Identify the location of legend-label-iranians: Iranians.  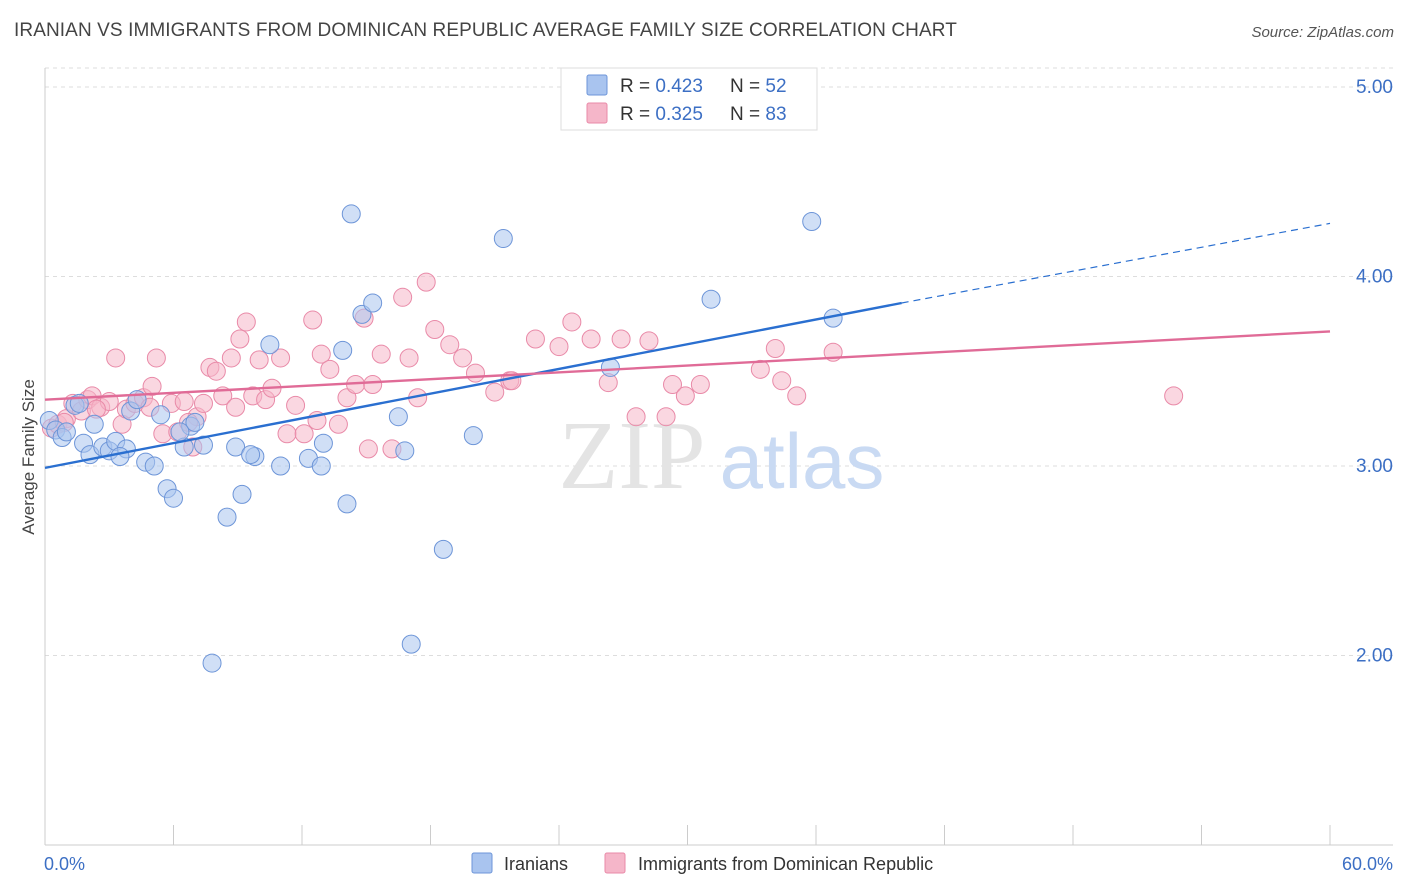
(536, 864).